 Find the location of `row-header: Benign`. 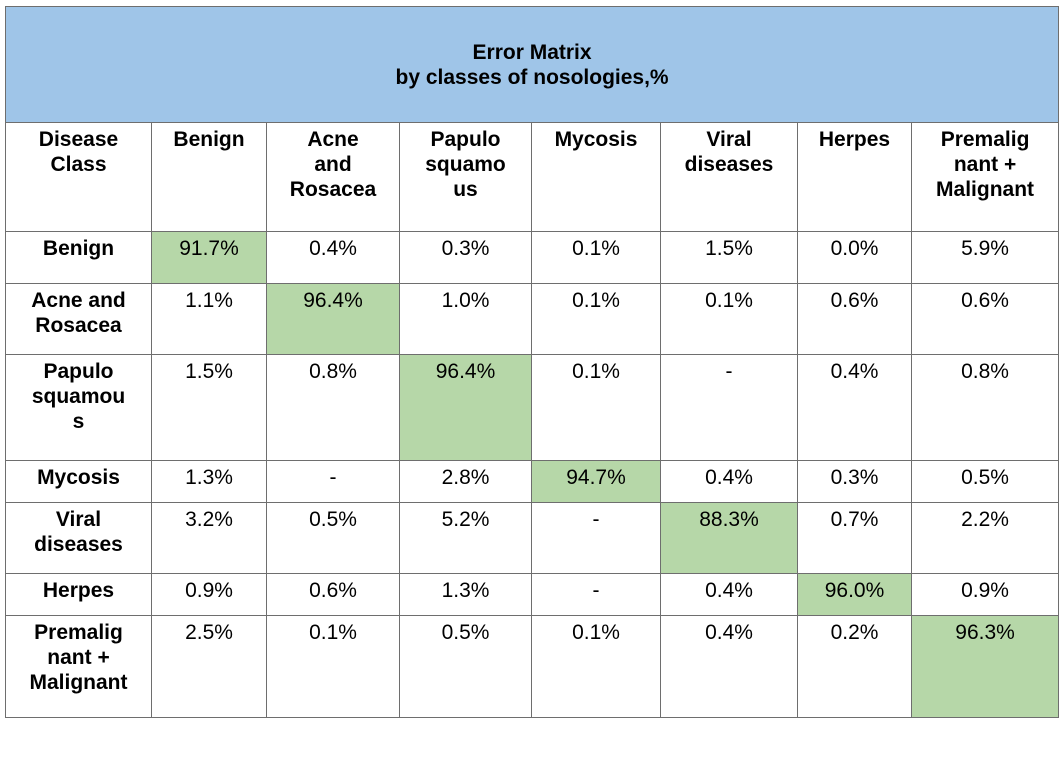

row-header: Benign is located at coordinates (78, 257).